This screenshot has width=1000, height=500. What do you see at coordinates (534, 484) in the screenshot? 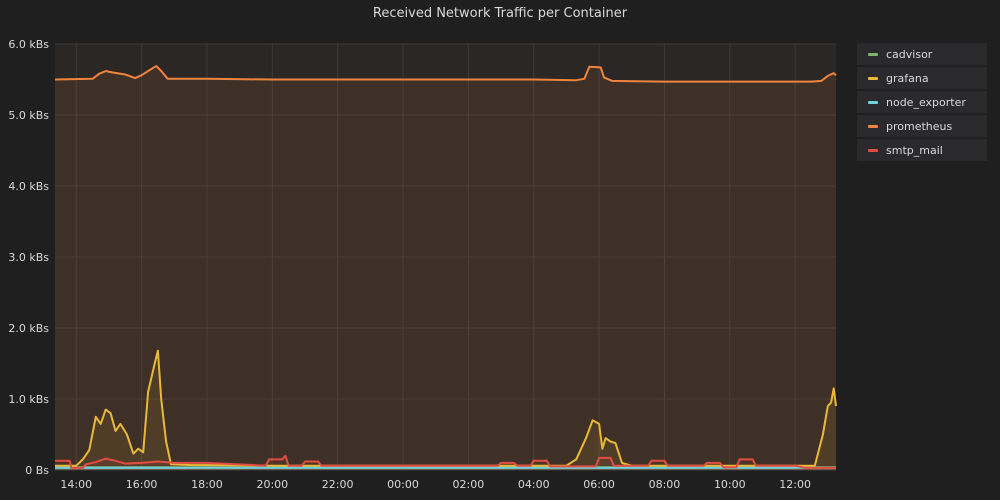
I see `x-tick-label: 04:00` at bounding box center [534, 484].